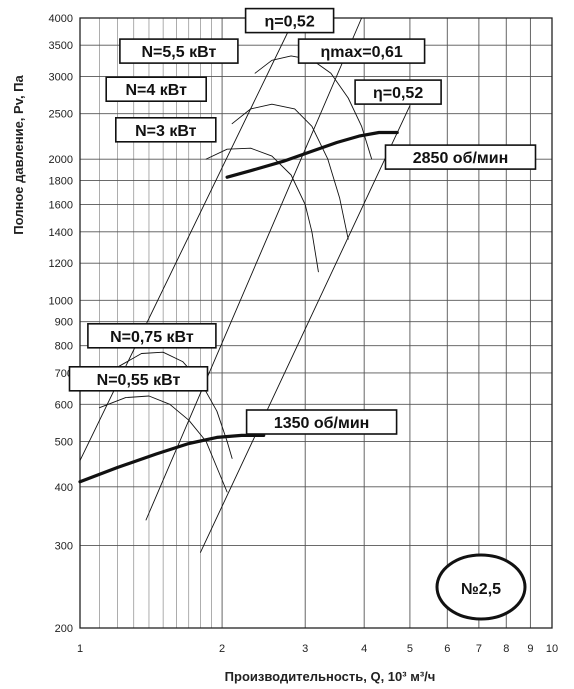 The width and height of the screenshot is (574, 689). I want to click on badge-ellipse, so click(481, 587).